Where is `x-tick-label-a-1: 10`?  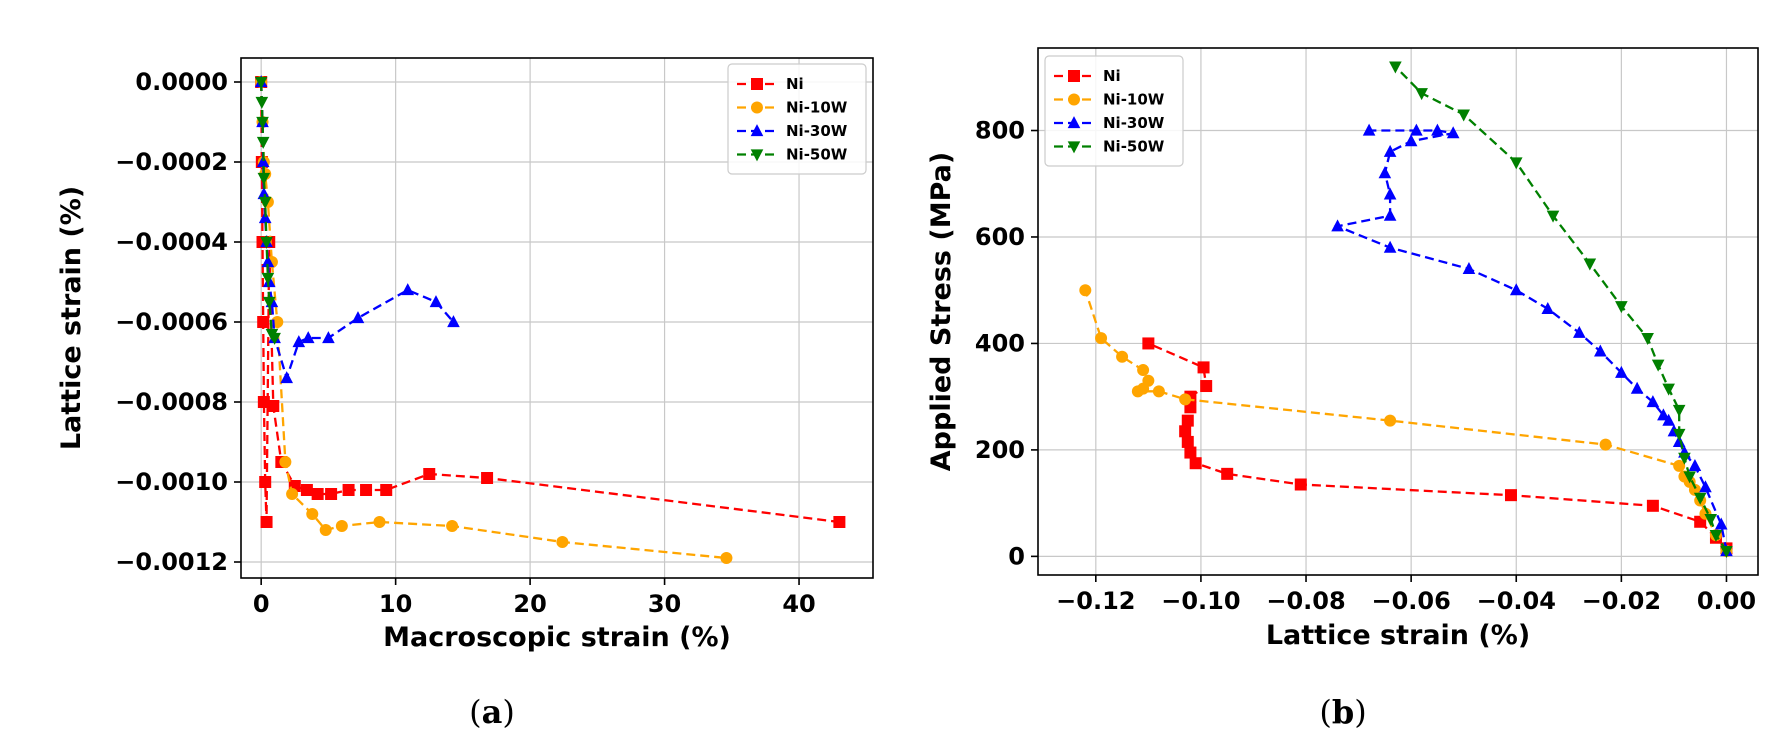
x-tick-label-a-1: 10 is located at coordinates (395, 604).